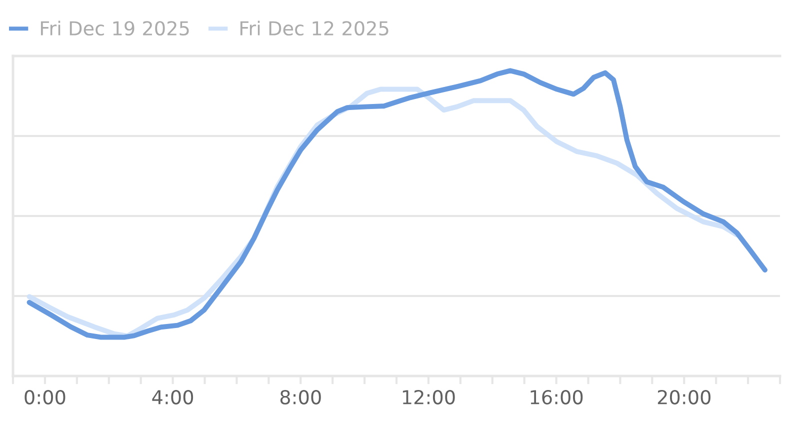 The image size is (786, 434). I want to click on legend-label: Fri Dec 19 2025, so click(114, 28).